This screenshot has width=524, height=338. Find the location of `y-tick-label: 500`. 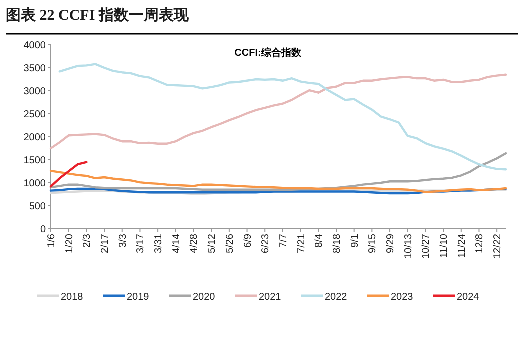

y-tick-label: 500 is located at coordinates (37, 207).